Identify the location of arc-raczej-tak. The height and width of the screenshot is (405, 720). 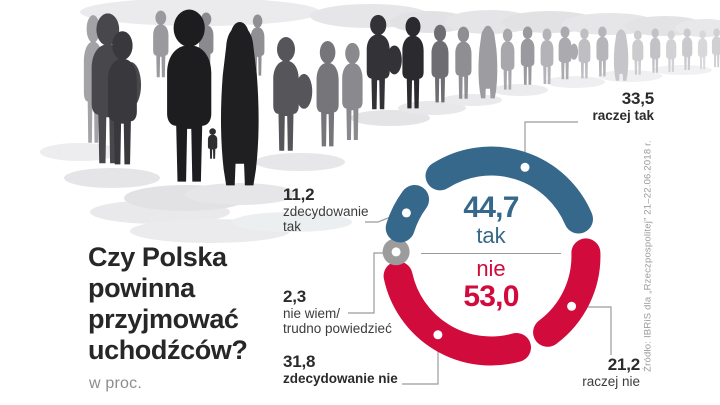
(509, 190).